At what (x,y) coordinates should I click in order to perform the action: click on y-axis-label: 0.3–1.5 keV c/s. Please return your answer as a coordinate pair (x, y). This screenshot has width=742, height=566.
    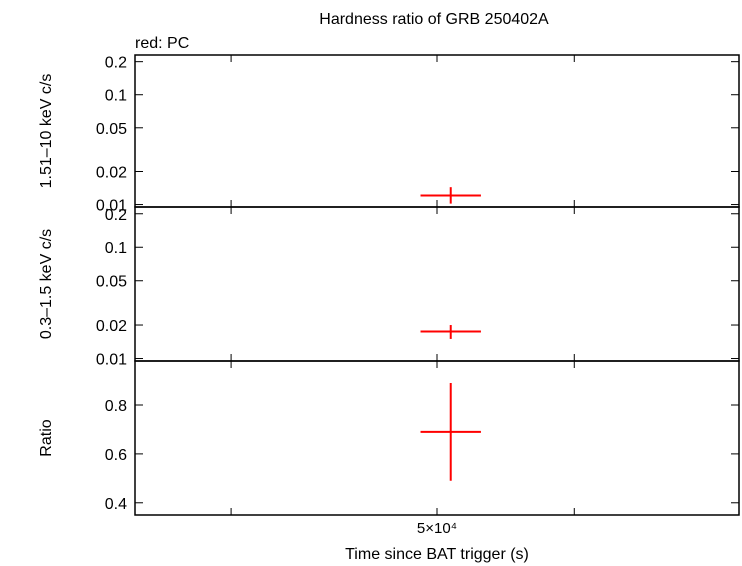
    Looking at the image, I should click on (46, 284).